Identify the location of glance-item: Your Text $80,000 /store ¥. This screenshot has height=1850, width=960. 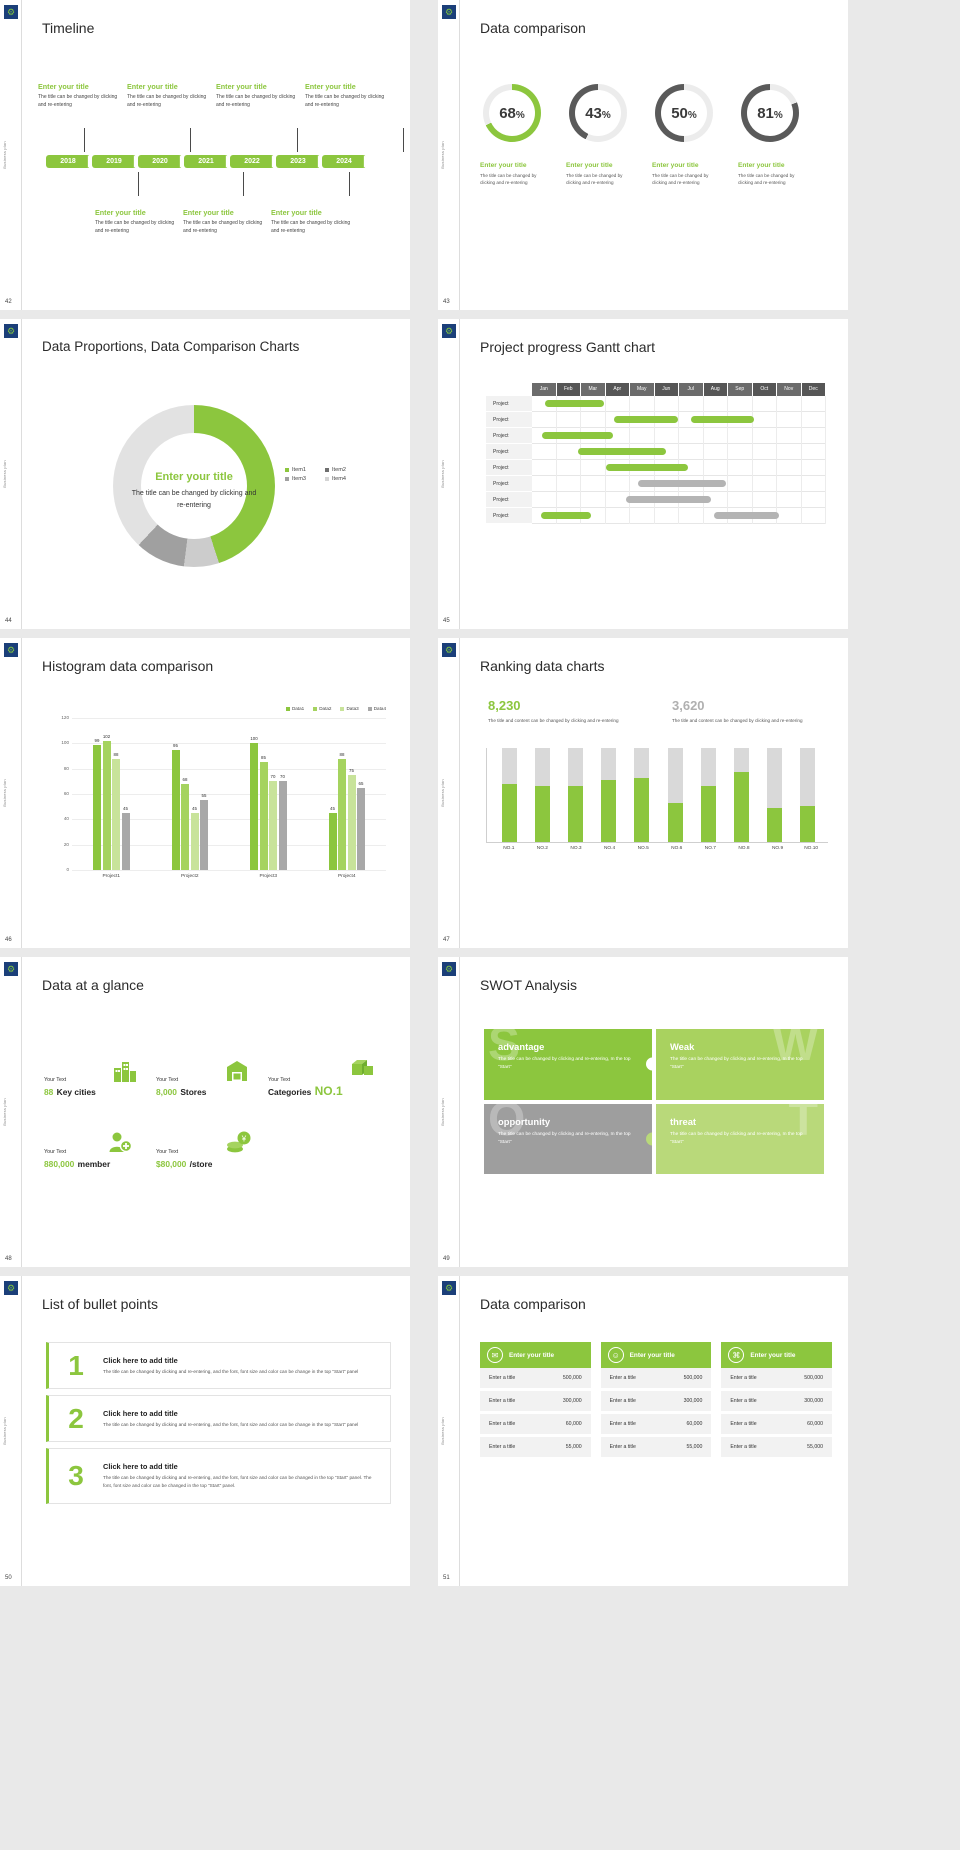
(212, 1150).